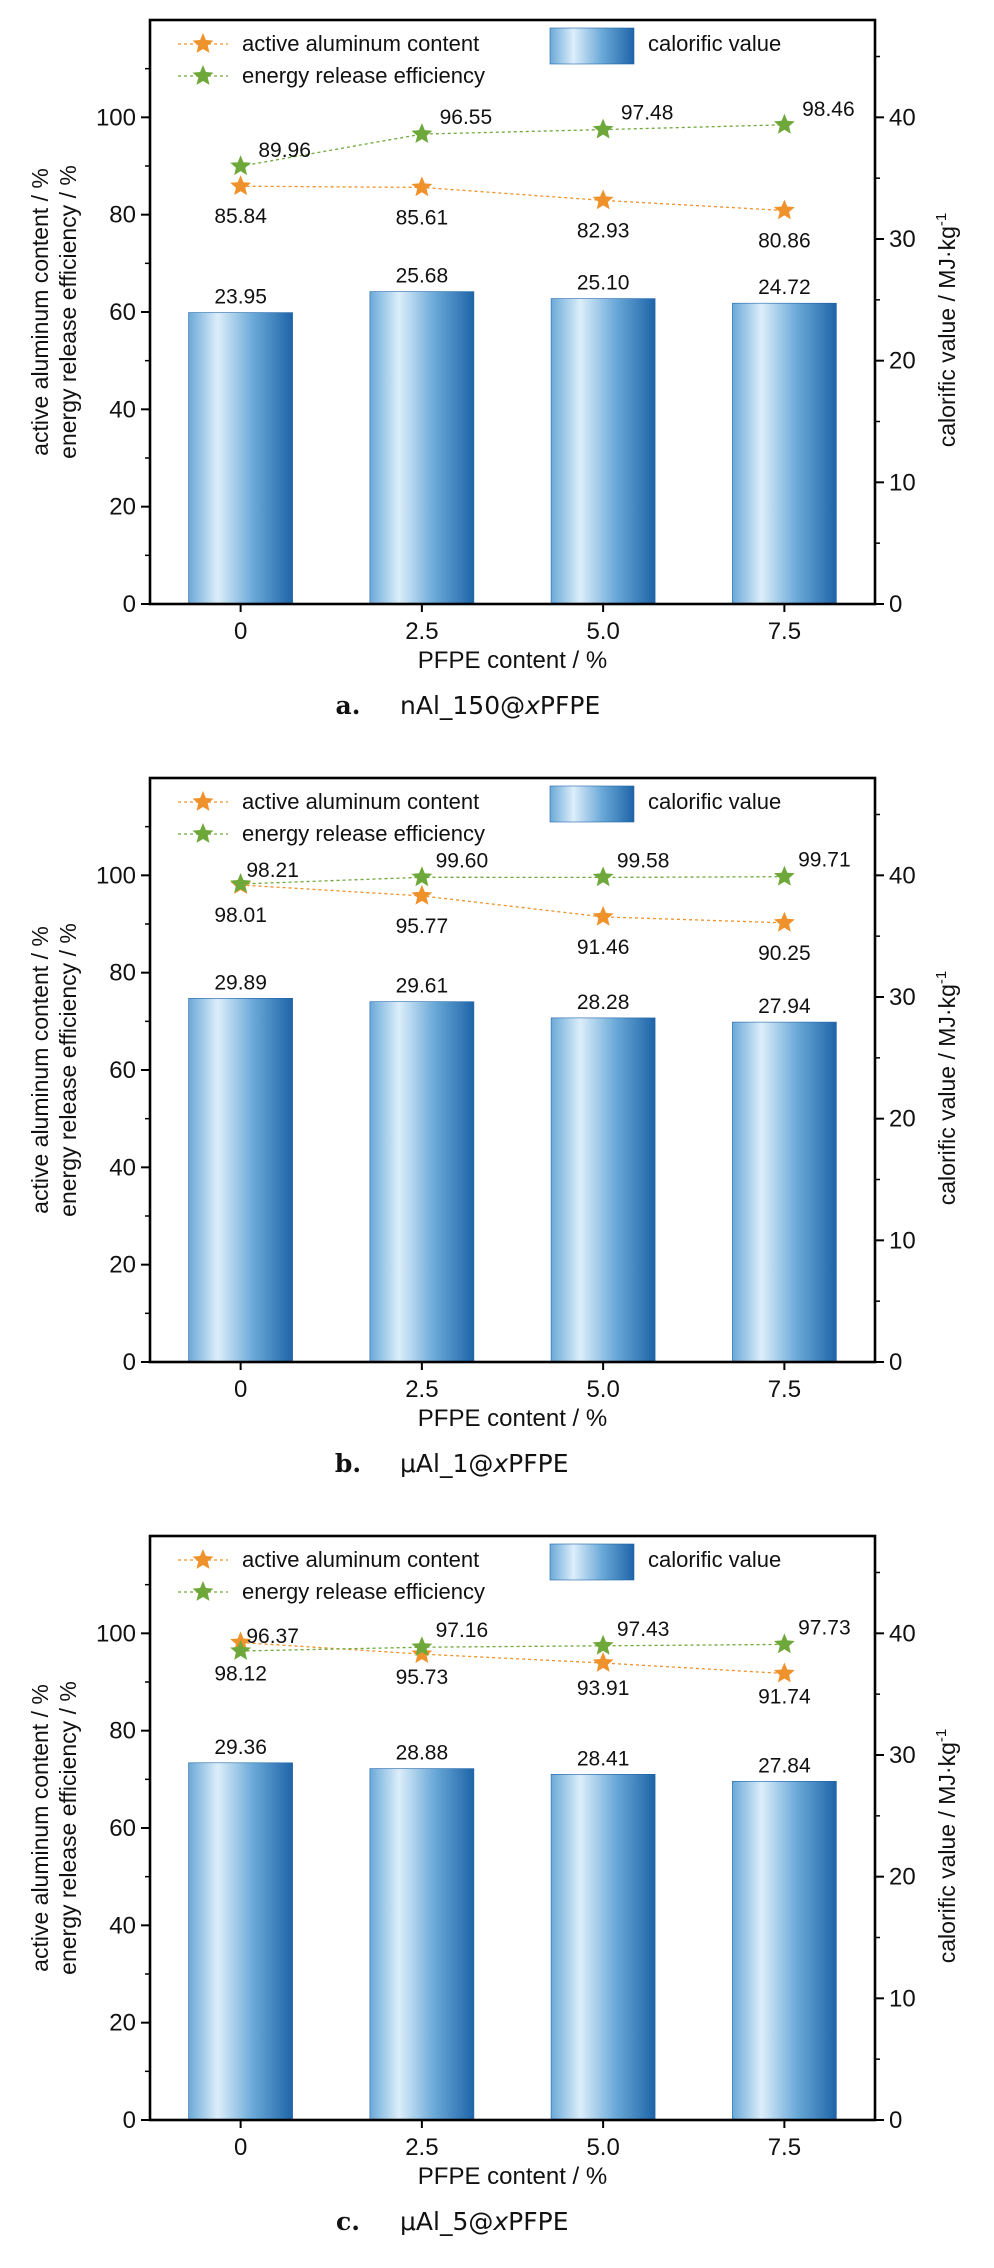  I want to click on caption-tag: c., so click(348, 2221).